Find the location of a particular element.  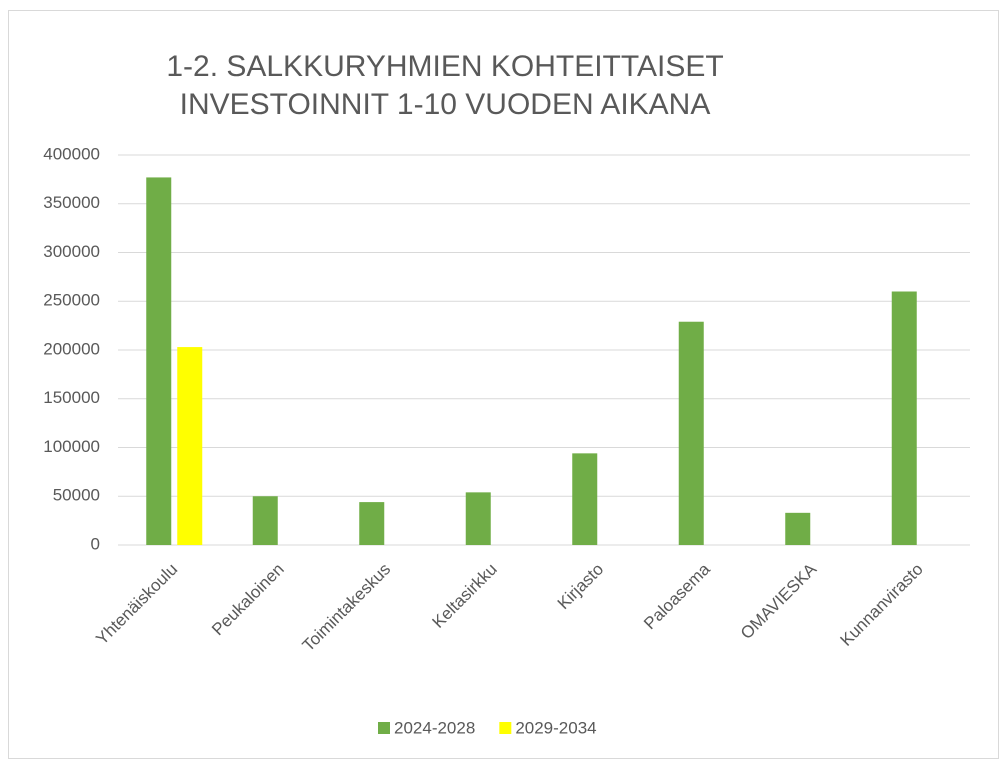

legend-label: 2024-2028 is located at coordinates (434, 727).